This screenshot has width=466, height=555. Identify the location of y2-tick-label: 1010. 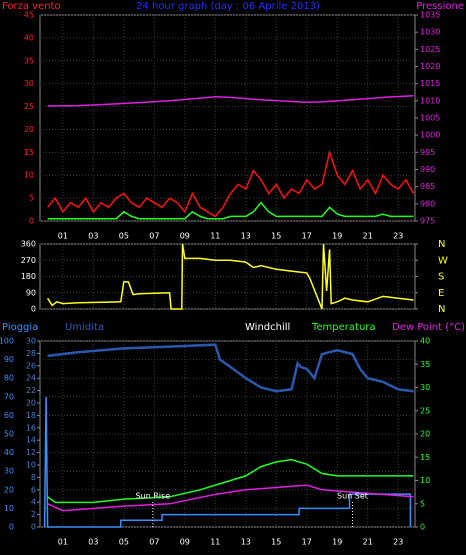
(430, 100).